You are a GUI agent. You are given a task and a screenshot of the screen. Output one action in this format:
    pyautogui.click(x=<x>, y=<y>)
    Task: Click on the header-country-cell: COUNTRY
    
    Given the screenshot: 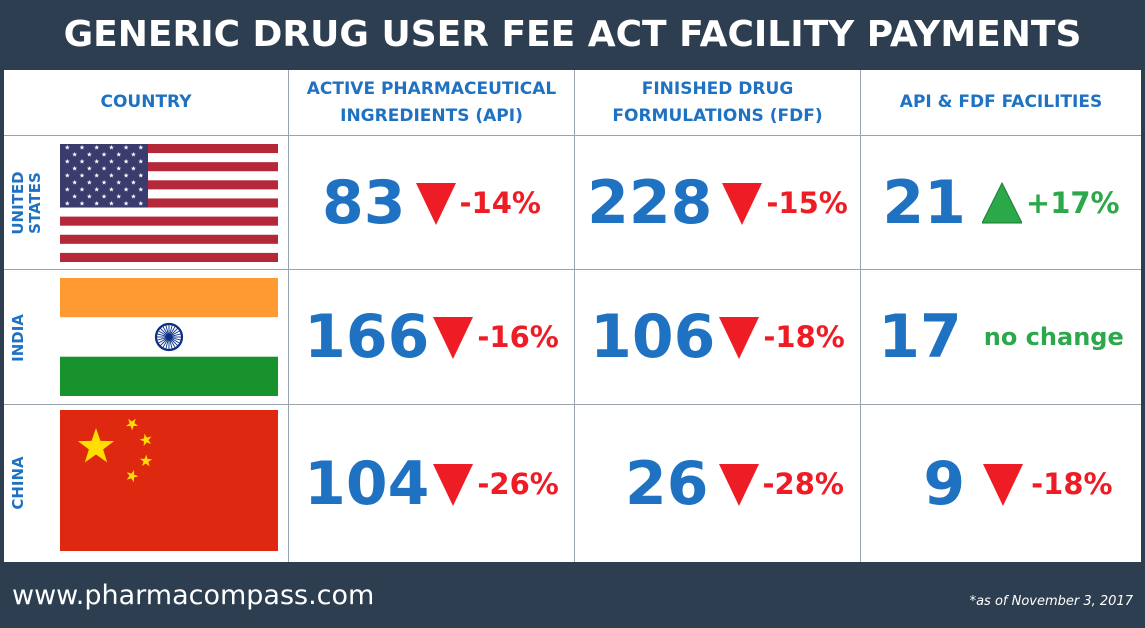 What is the action you would take?
    pyautogui.click(x=146, y=103)
    